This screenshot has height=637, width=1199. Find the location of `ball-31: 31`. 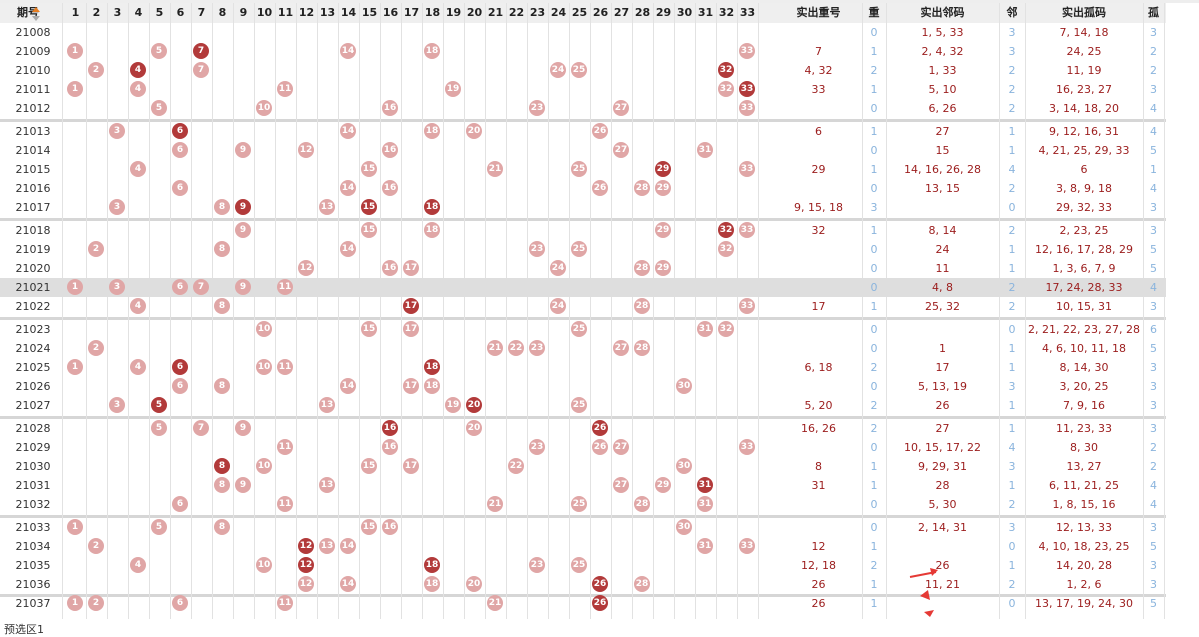

ball-31: 31 is located at coordinates (705, 485).